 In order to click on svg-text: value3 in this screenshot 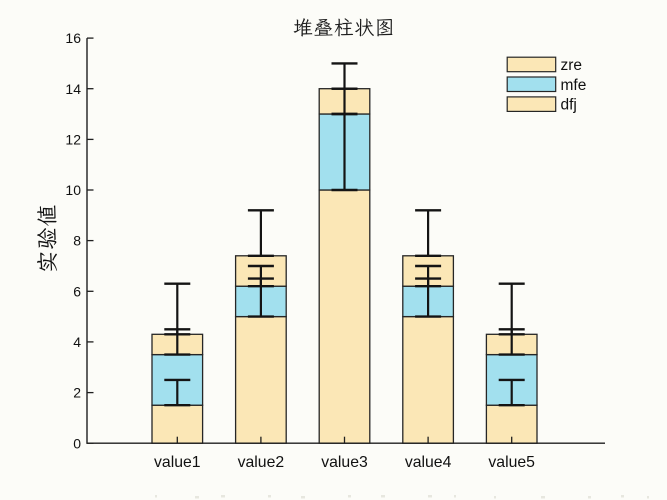, I will do `click(344, 462)`.